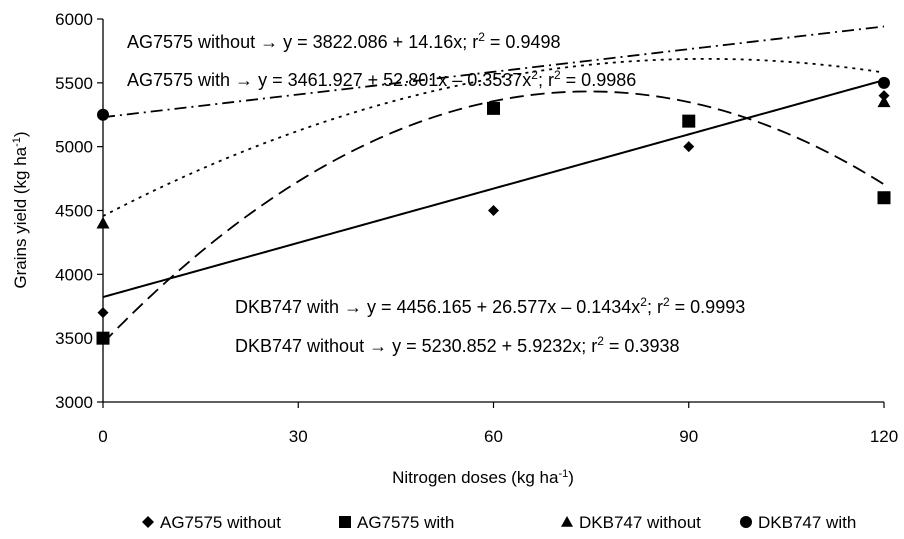 The image size is (904, 539). Describe the element at coordinates (405, 522) in the screenshot. I see `legend-label-ag7575-with: AG7575 with` at that location.